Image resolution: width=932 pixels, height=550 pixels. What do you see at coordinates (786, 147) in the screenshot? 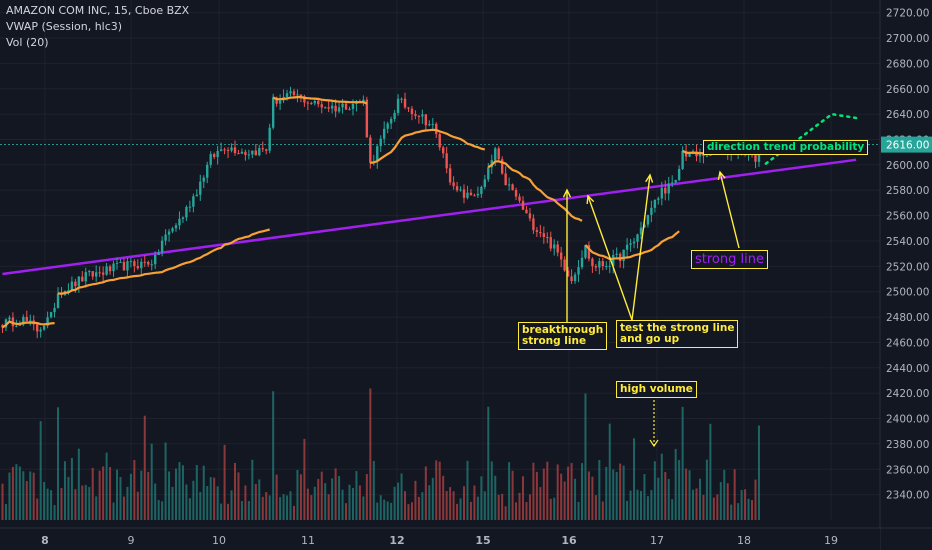
I see `direction-trend-label: direction trend probability` at bounding box center [786, 147].